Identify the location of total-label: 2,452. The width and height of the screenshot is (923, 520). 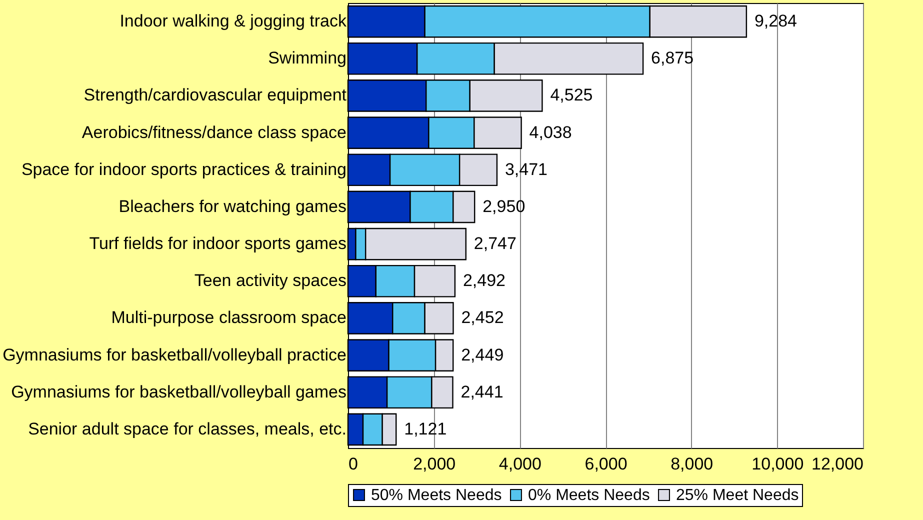
(482, 318).